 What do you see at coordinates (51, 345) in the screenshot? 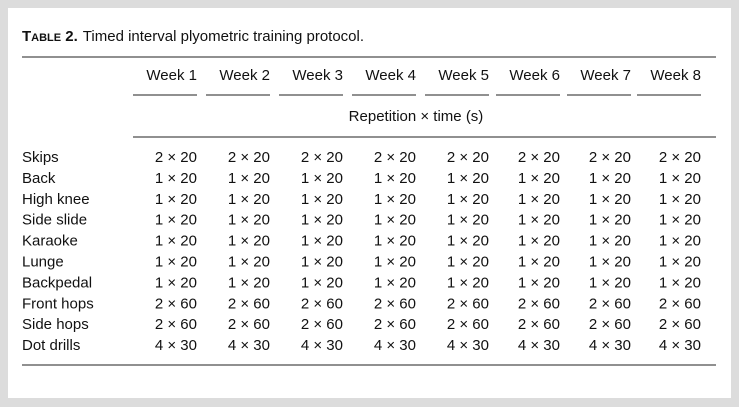
I see `row-label: Dot drills` at bounding box center [51, 345].